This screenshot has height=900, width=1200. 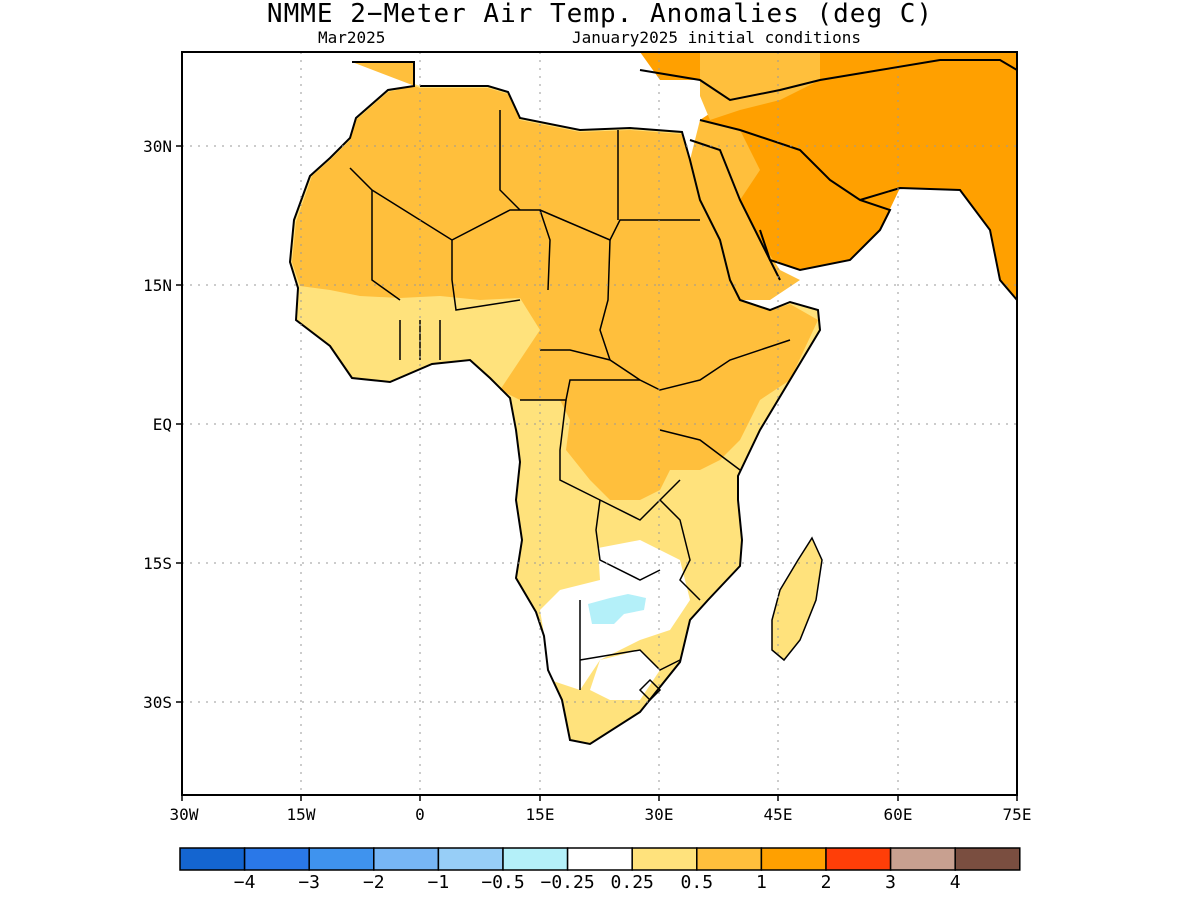 I want to click on colorbar-label: −3, so click(x=309, y=882).